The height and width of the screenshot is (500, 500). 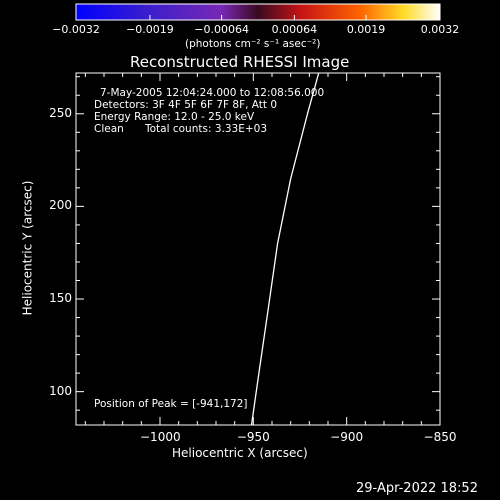 What do you see at coordinates (150, 29) in the screenshot?
I see `colorbar-tick-label: −0.0019` at bounding box center [150, 29].